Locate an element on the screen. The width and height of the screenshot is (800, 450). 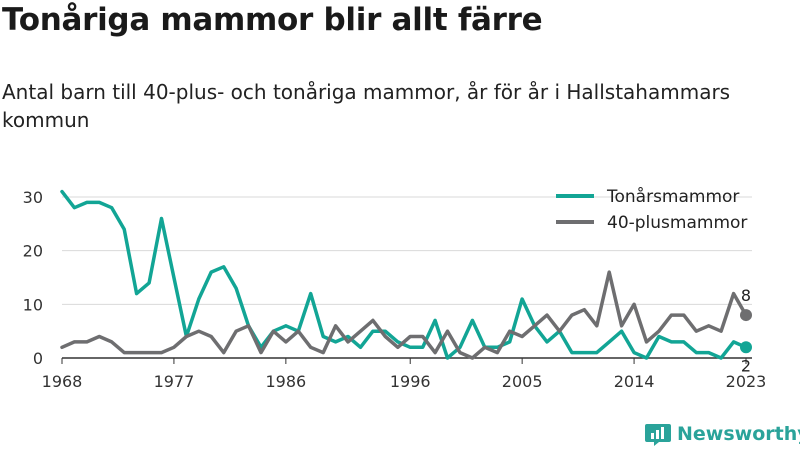
brand-logo: Newsworthy is located at coordinates (722, 434).